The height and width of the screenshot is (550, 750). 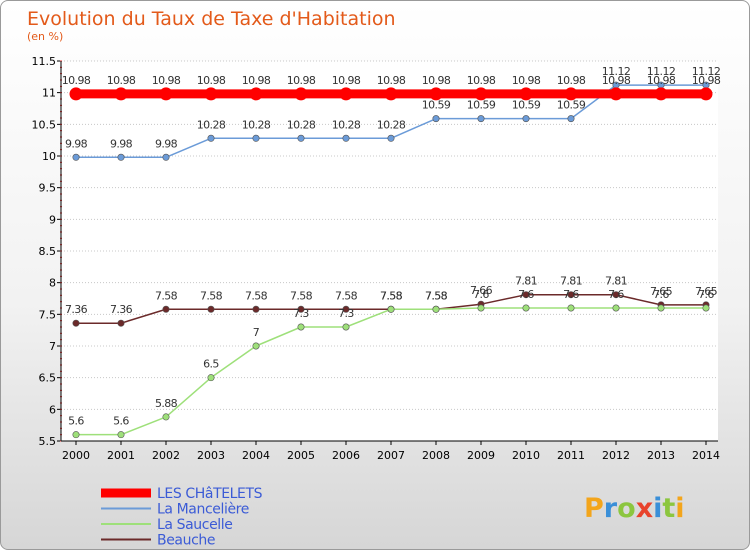 I want to click on data-label: 7.65, so click(x=661, y=291).